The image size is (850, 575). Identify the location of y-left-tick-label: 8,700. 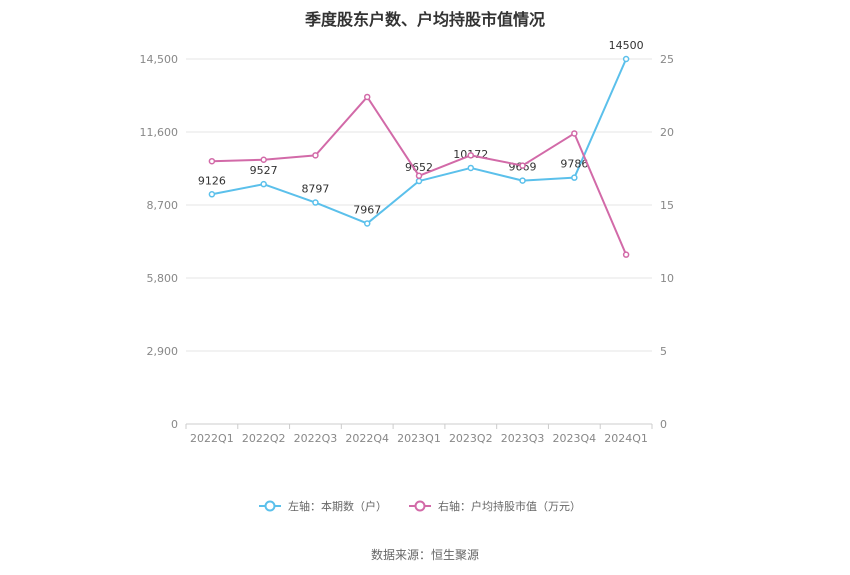
(163, 205).